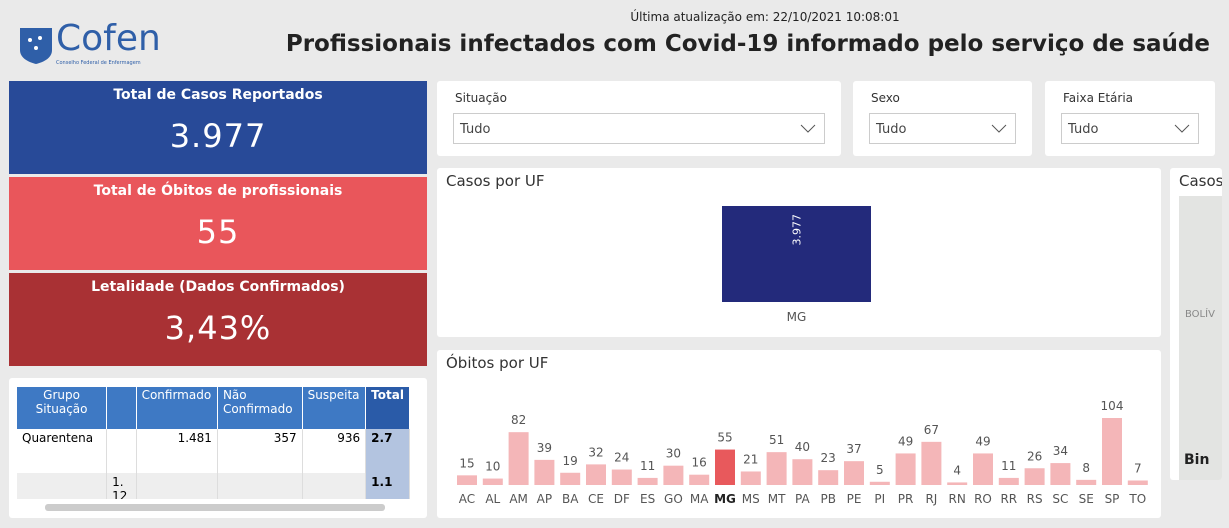  I want to click on x-tick-label: GO, so click(673, 499).